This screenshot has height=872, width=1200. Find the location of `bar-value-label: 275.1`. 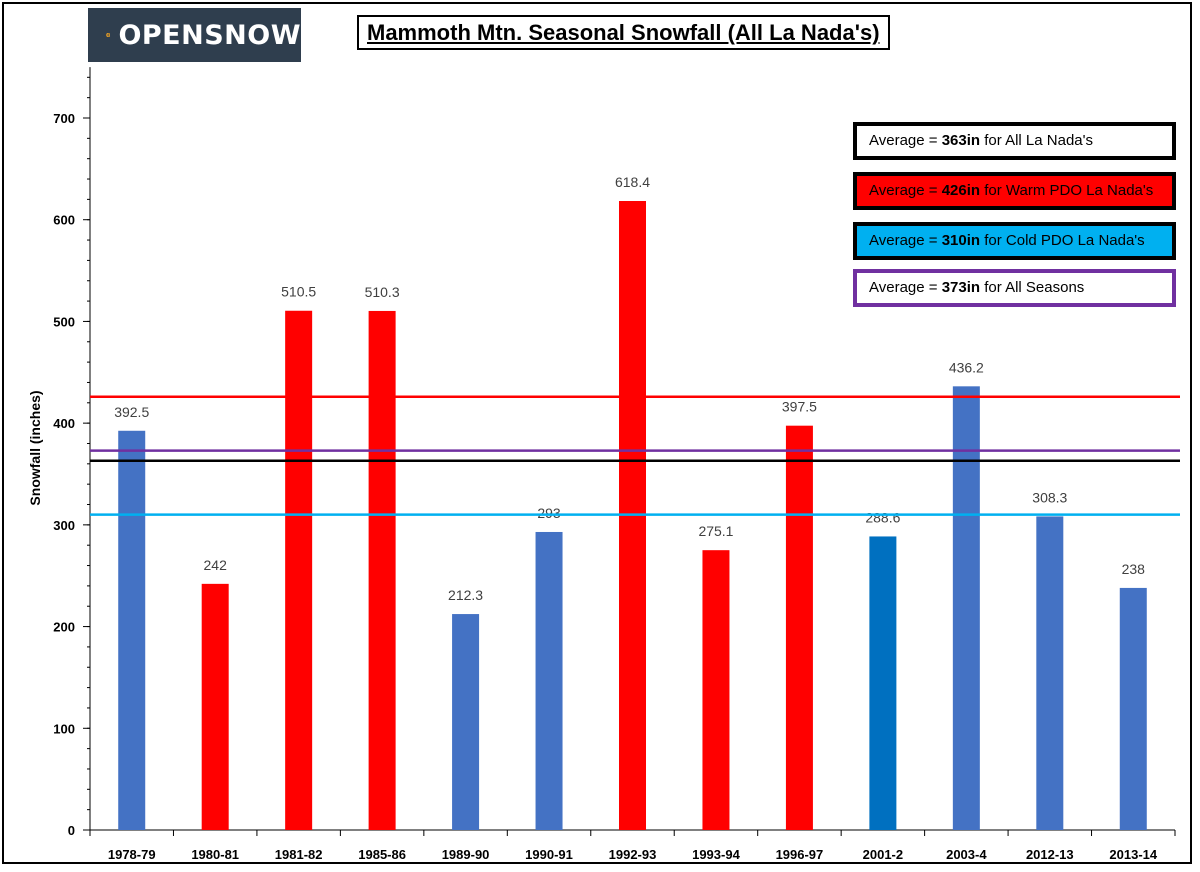

bar-value-label: 275.1 is located at coordinates (715, 531).